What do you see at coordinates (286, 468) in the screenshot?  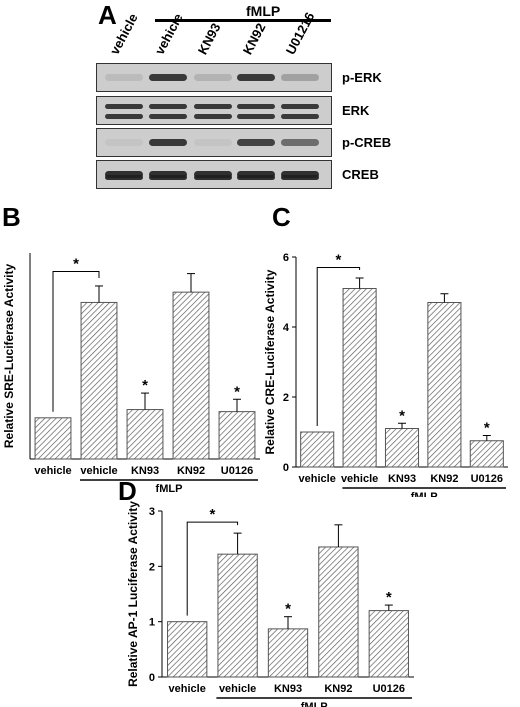 I see `y-tick-label: 0` at bounding box center [286, 468].